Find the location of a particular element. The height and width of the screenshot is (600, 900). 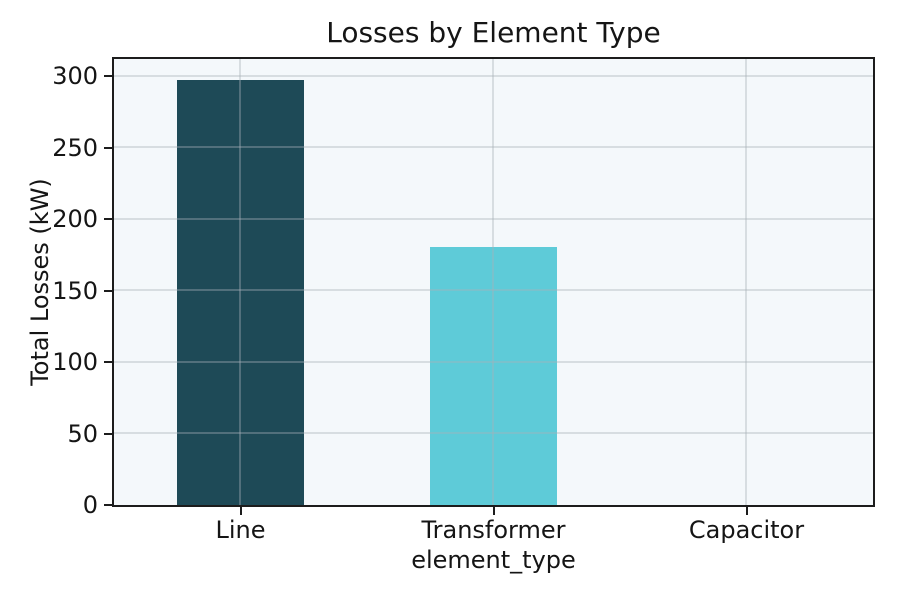

y-tick-label: 50 is located at coordinates (82, 433).